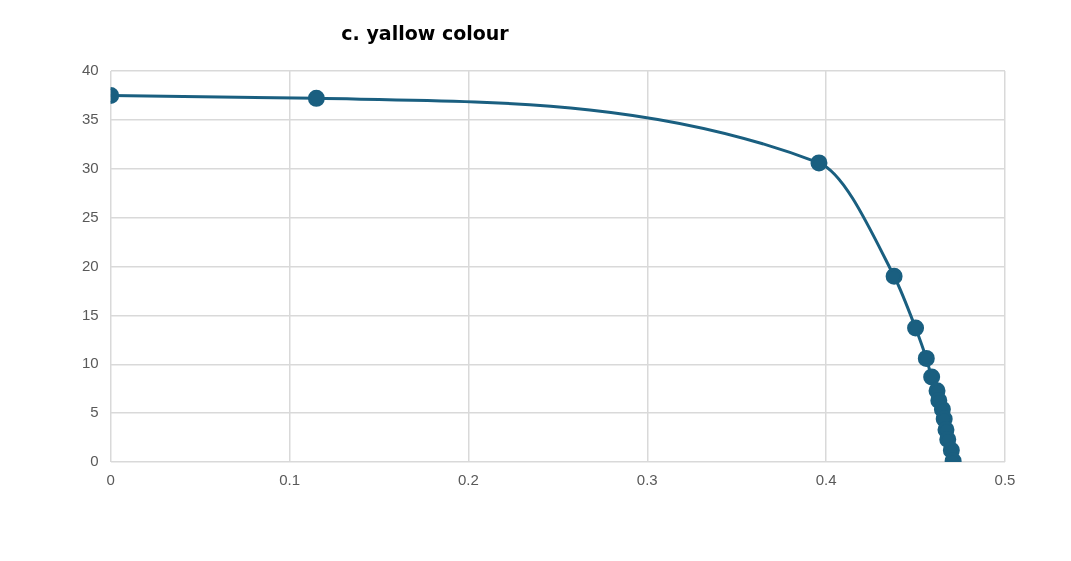  What do you see at coordinates (90, 314) in the screenshot?
I see `y-tick-label: 15` at bounding box center [90, 314].